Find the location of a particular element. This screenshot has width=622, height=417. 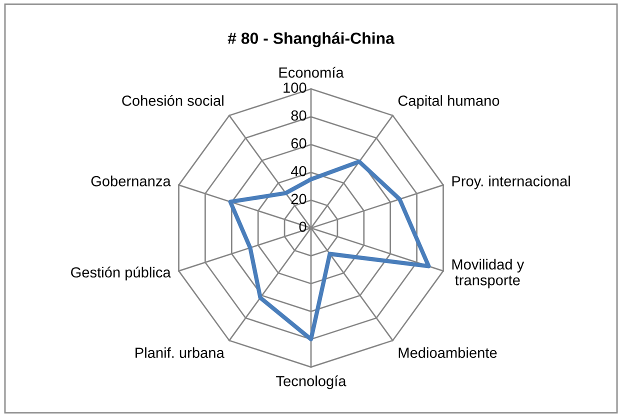

spoke-label: Planif. urbana is located at coordinates (180, 352).